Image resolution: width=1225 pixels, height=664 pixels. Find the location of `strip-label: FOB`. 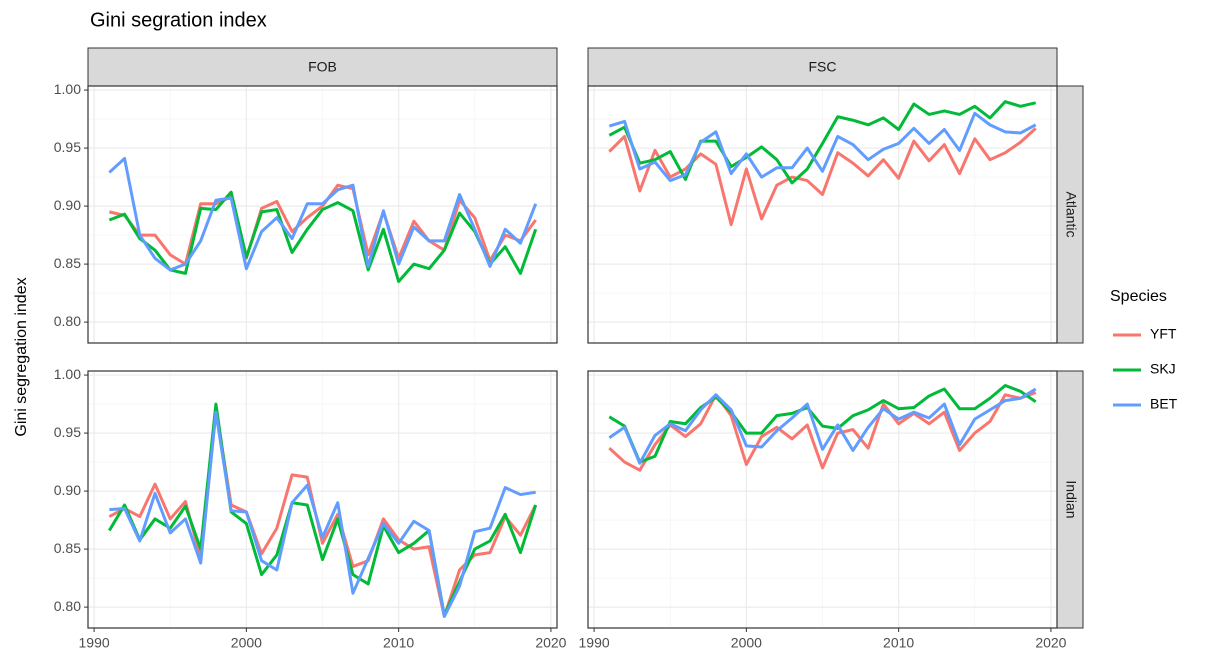

strip-label: FOB is located at coordinates (322, 67).